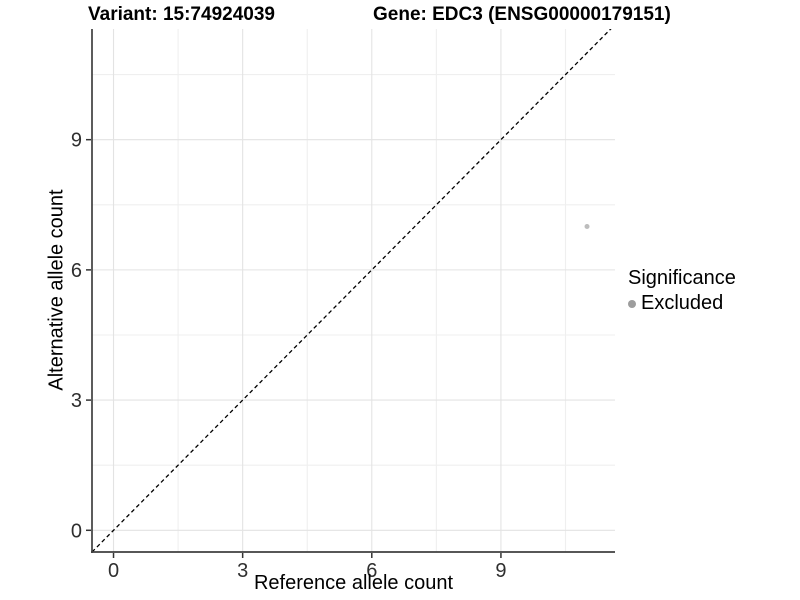  What do you see at coordinates (522, 14) in the screenshot?
I see `plot-title-gene: Gene: EDC3 (ENSG00000179151)` at bounding box center [522, 14].